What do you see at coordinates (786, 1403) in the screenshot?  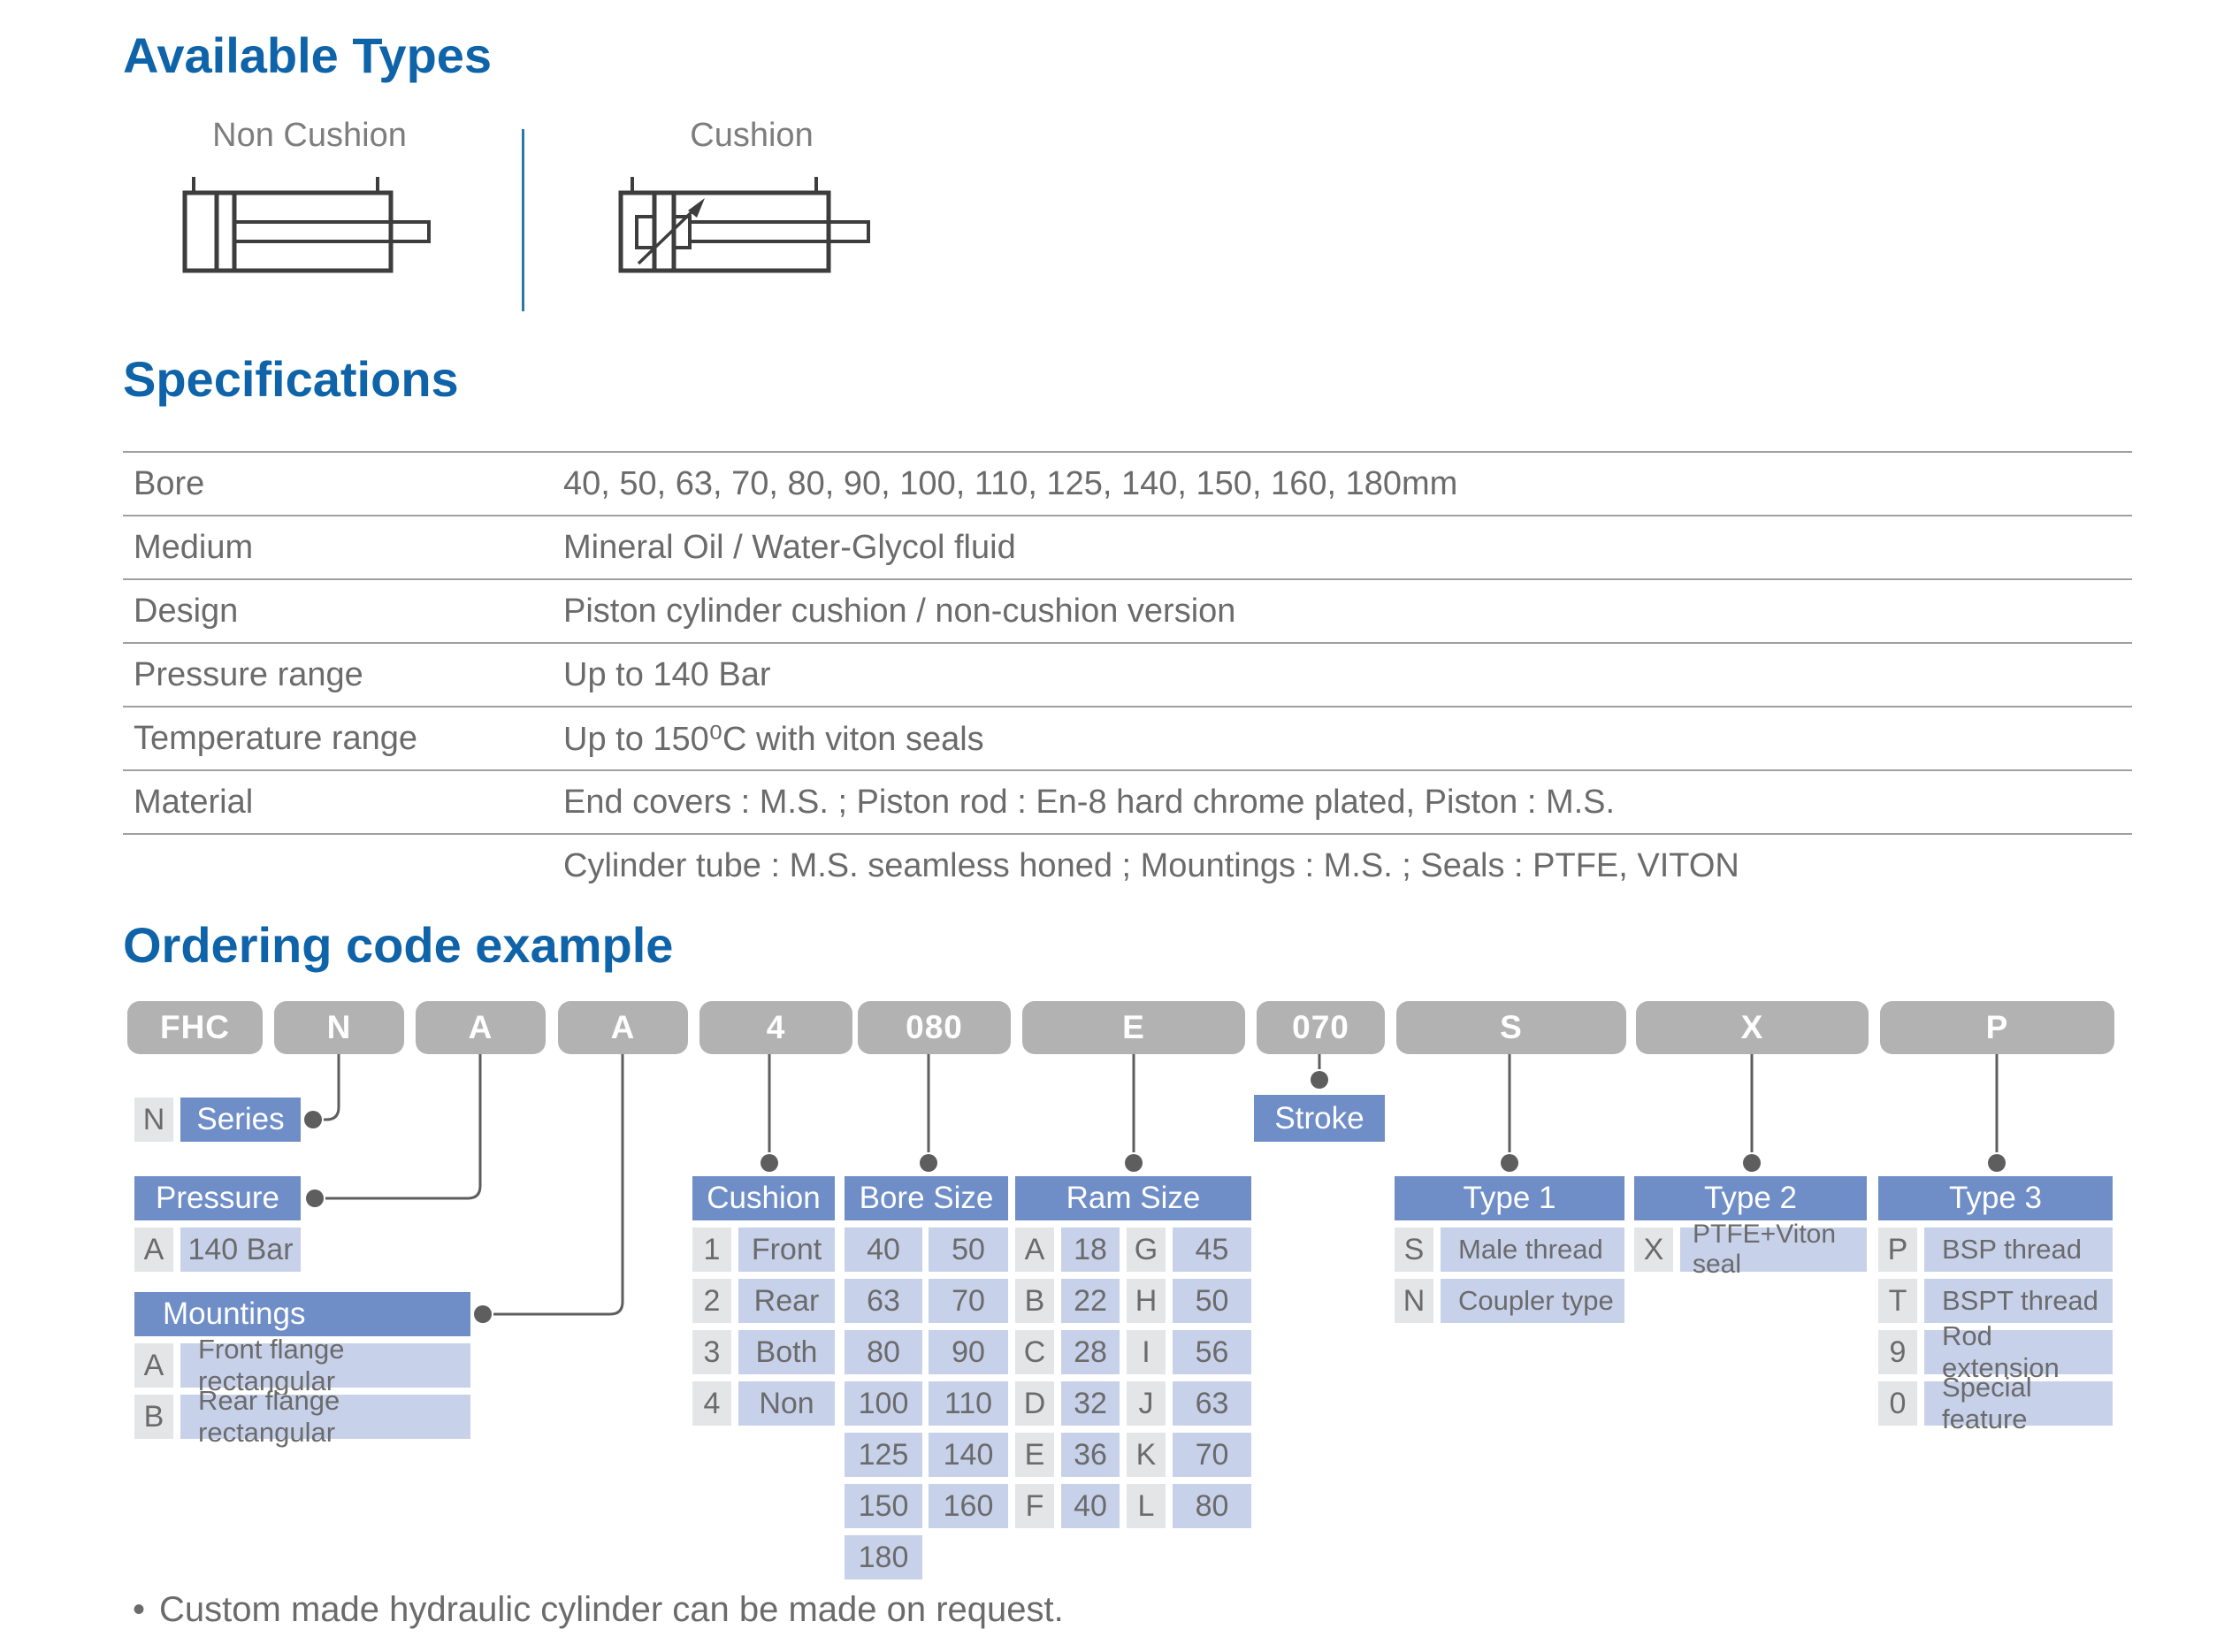 I see `cushion-value-cell: Non` at bounding box center [786, 1403].